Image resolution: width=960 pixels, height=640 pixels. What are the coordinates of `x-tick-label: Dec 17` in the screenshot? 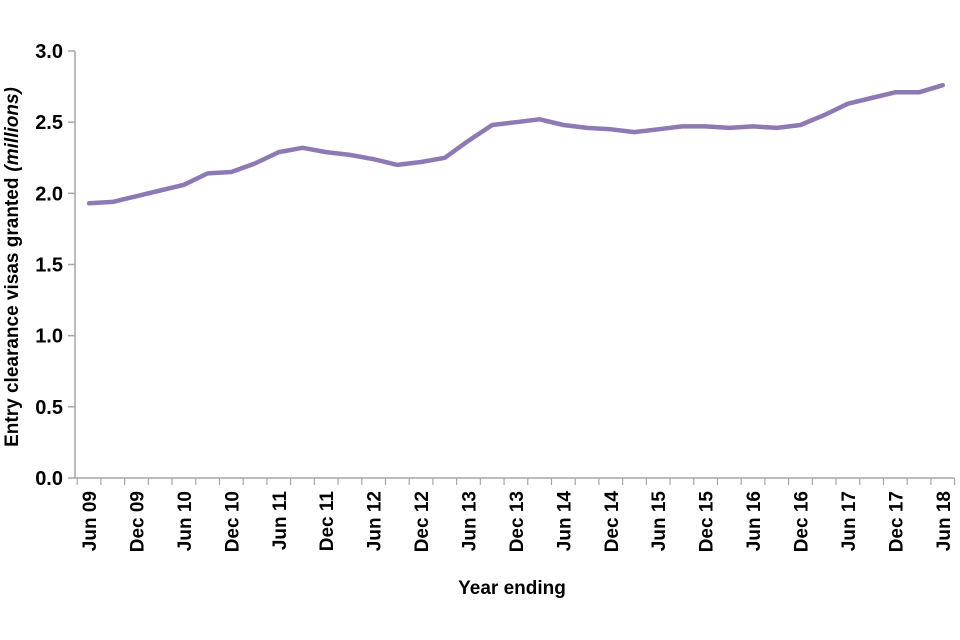 It's located at (896, 521).